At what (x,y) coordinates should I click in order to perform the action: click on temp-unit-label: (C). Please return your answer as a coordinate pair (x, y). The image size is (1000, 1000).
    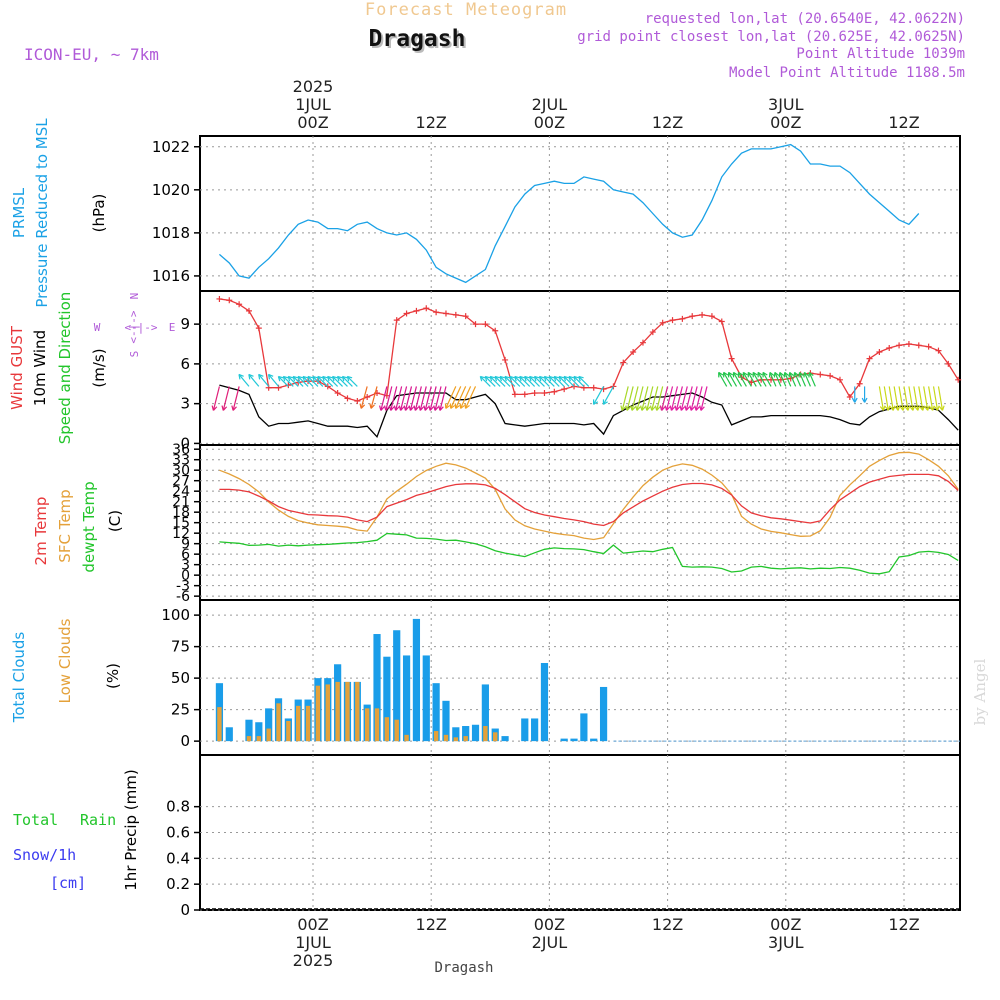
    Looking at the image, I should click on (115, 521).